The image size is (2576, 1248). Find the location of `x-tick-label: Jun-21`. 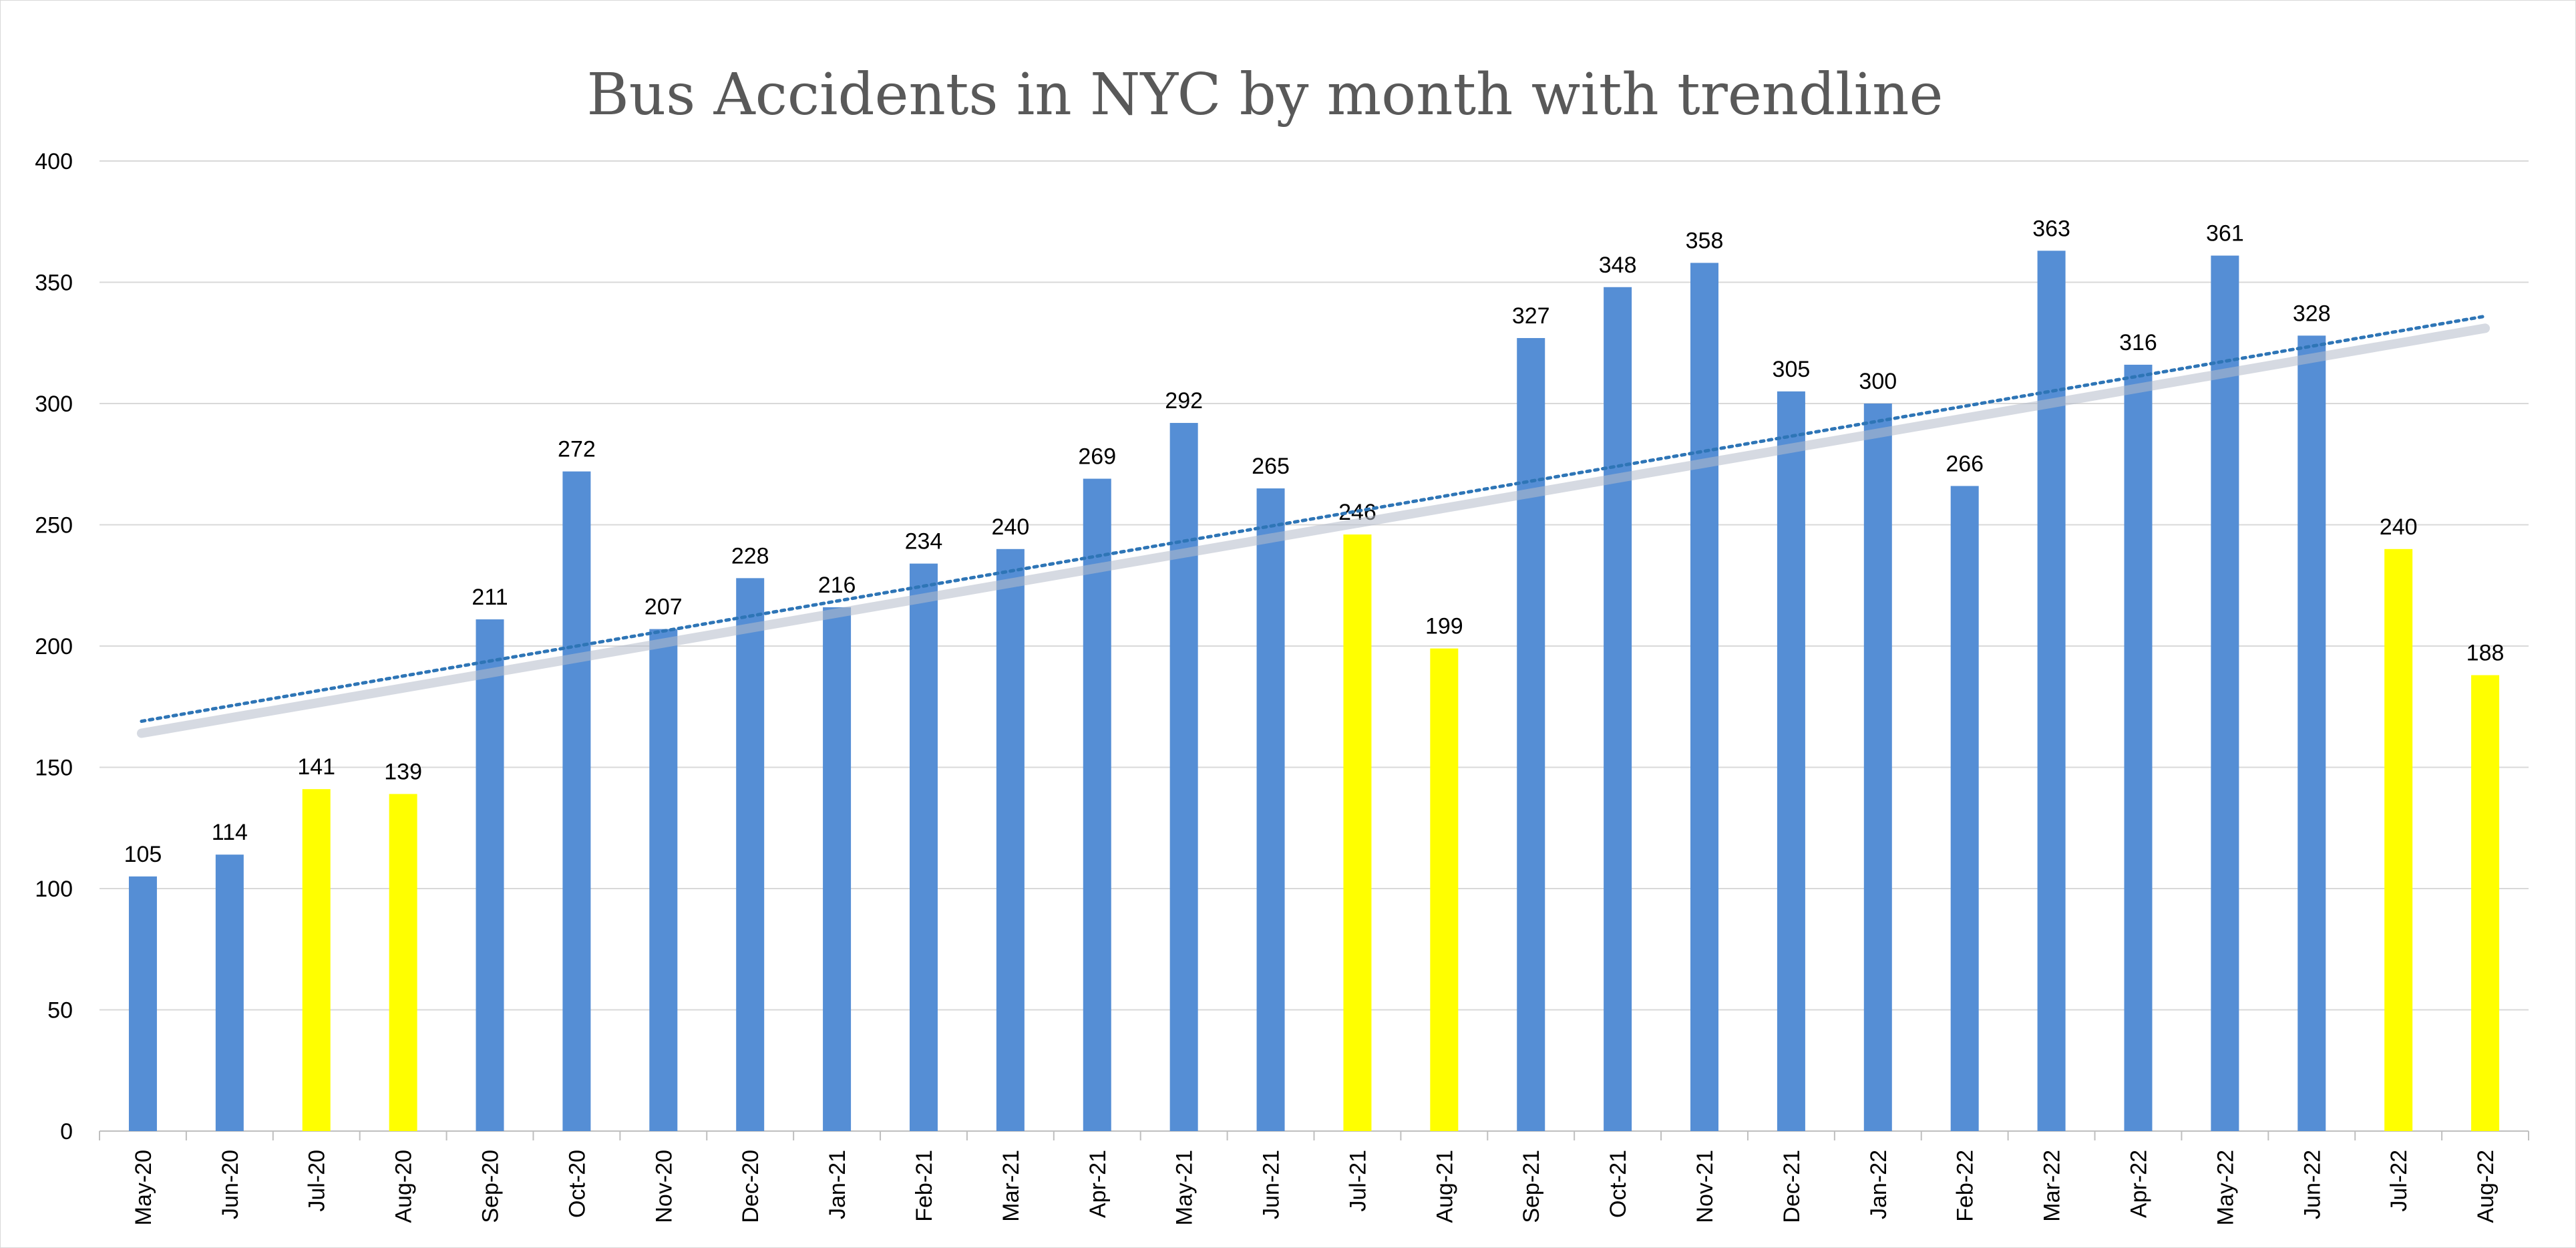

x-tick-label: Jun-21 is located at coordinates (1271, 1184).